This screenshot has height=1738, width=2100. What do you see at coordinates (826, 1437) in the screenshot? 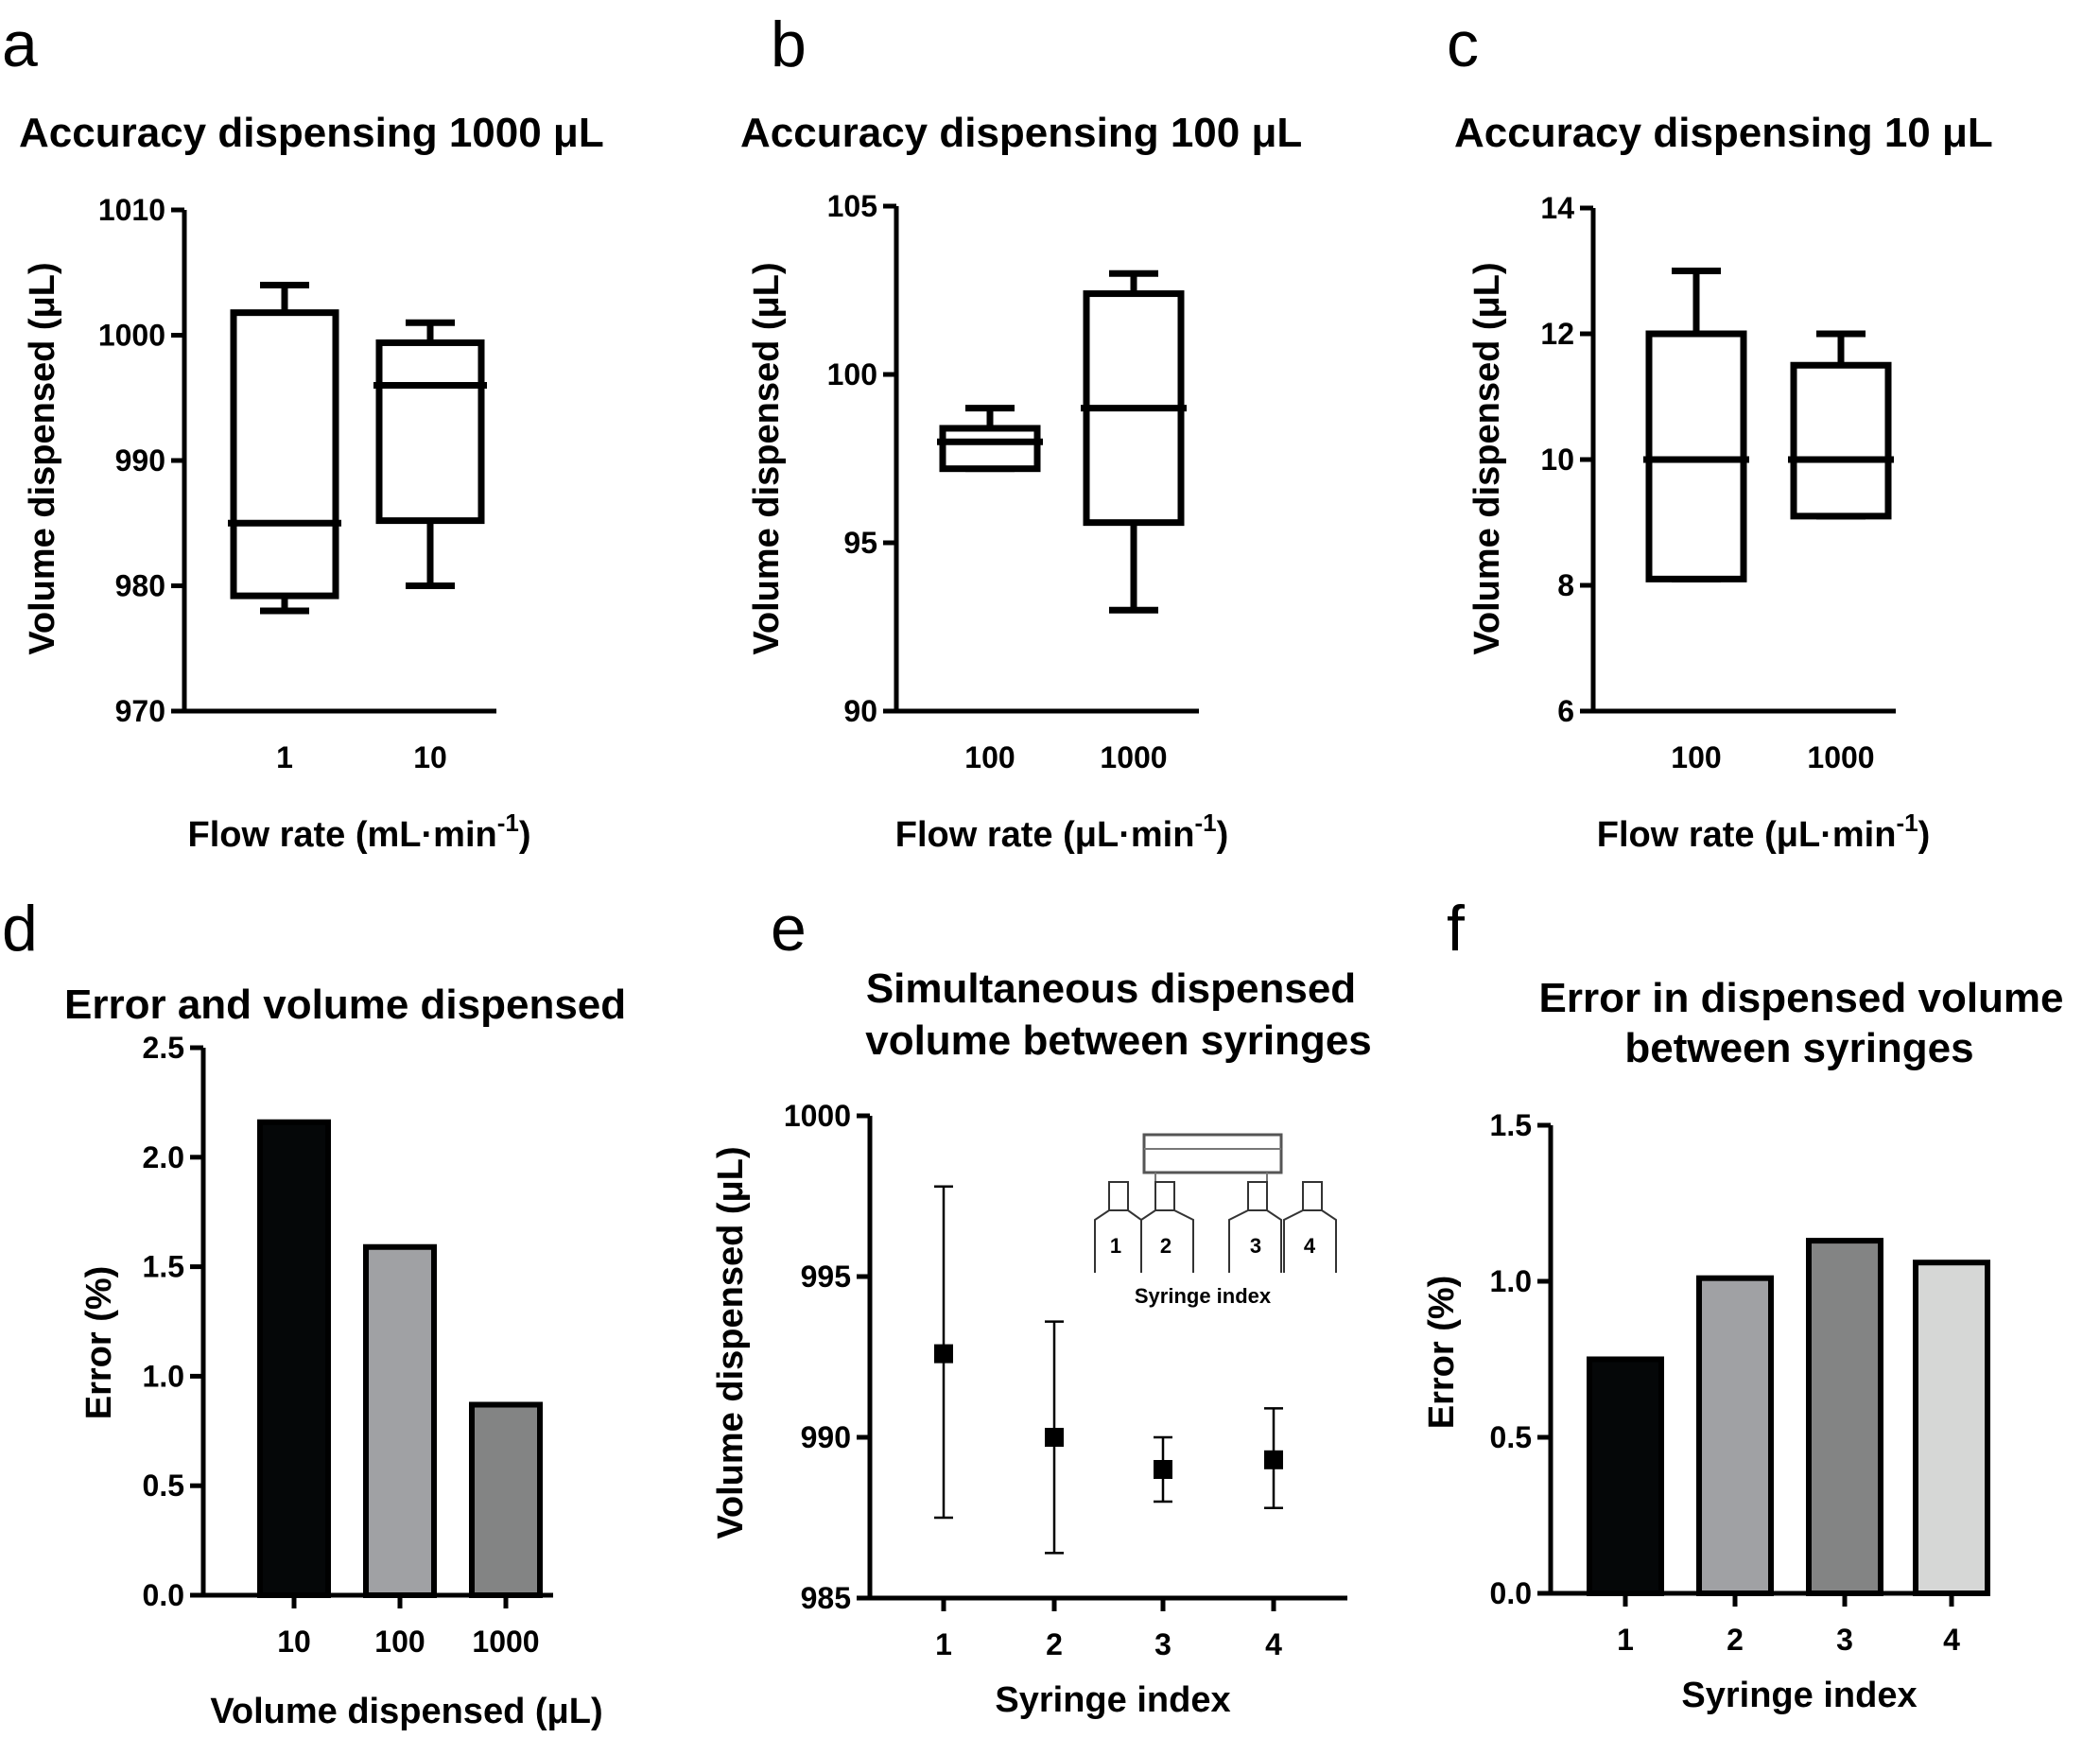
I see `y-tick-label-e-1: 990` at bounding box center [826, 1437].